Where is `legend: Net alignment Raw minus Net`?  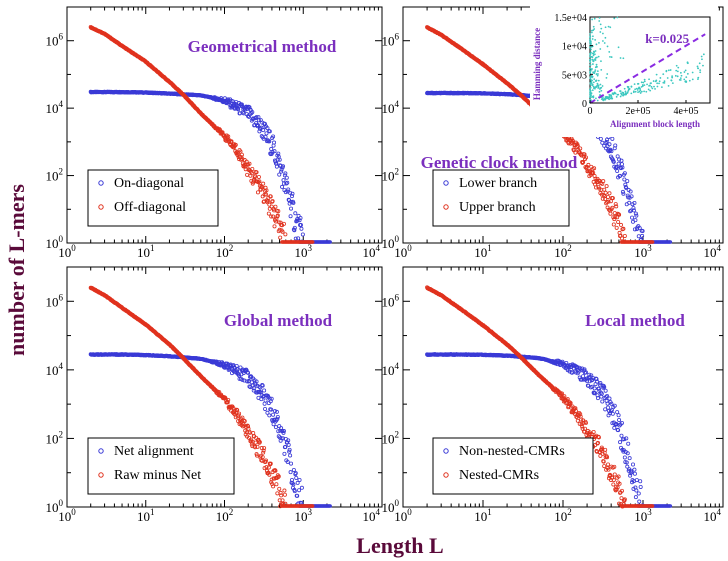
legend: Net alignment Raw minus Net is located at coordinates (161, 466).